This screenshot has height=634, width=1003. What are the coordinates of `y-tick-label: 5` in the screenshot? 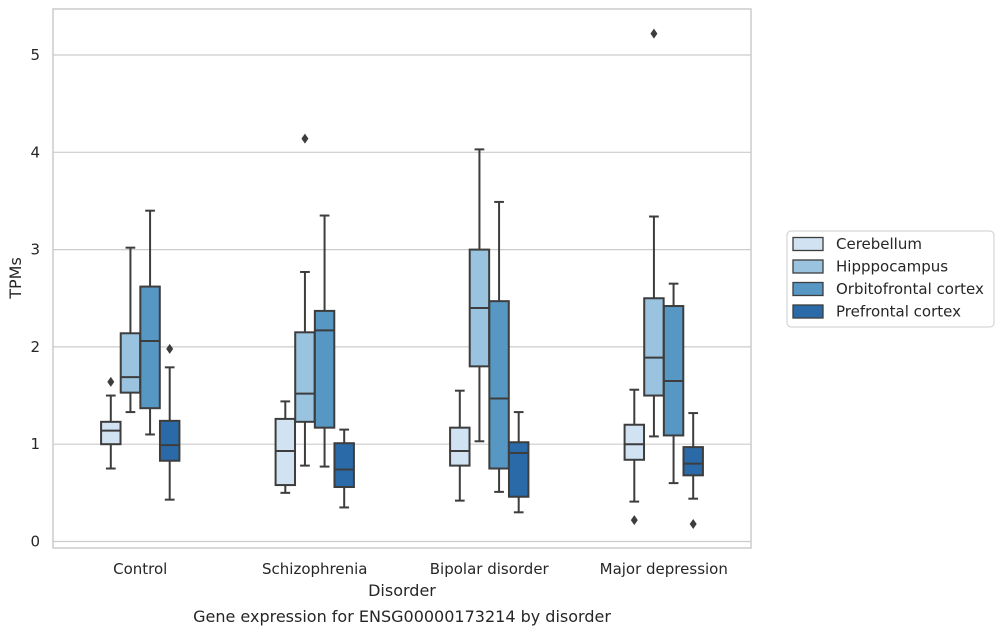 It's located at (35, 55).